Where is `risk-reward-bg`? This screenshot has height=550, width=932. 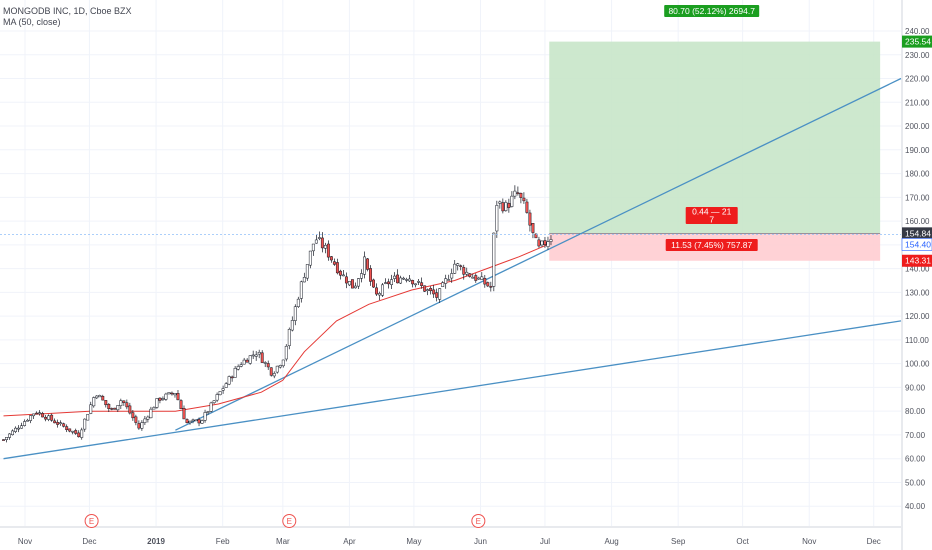
risk-reward-bg is located at coordinates (711, 215).